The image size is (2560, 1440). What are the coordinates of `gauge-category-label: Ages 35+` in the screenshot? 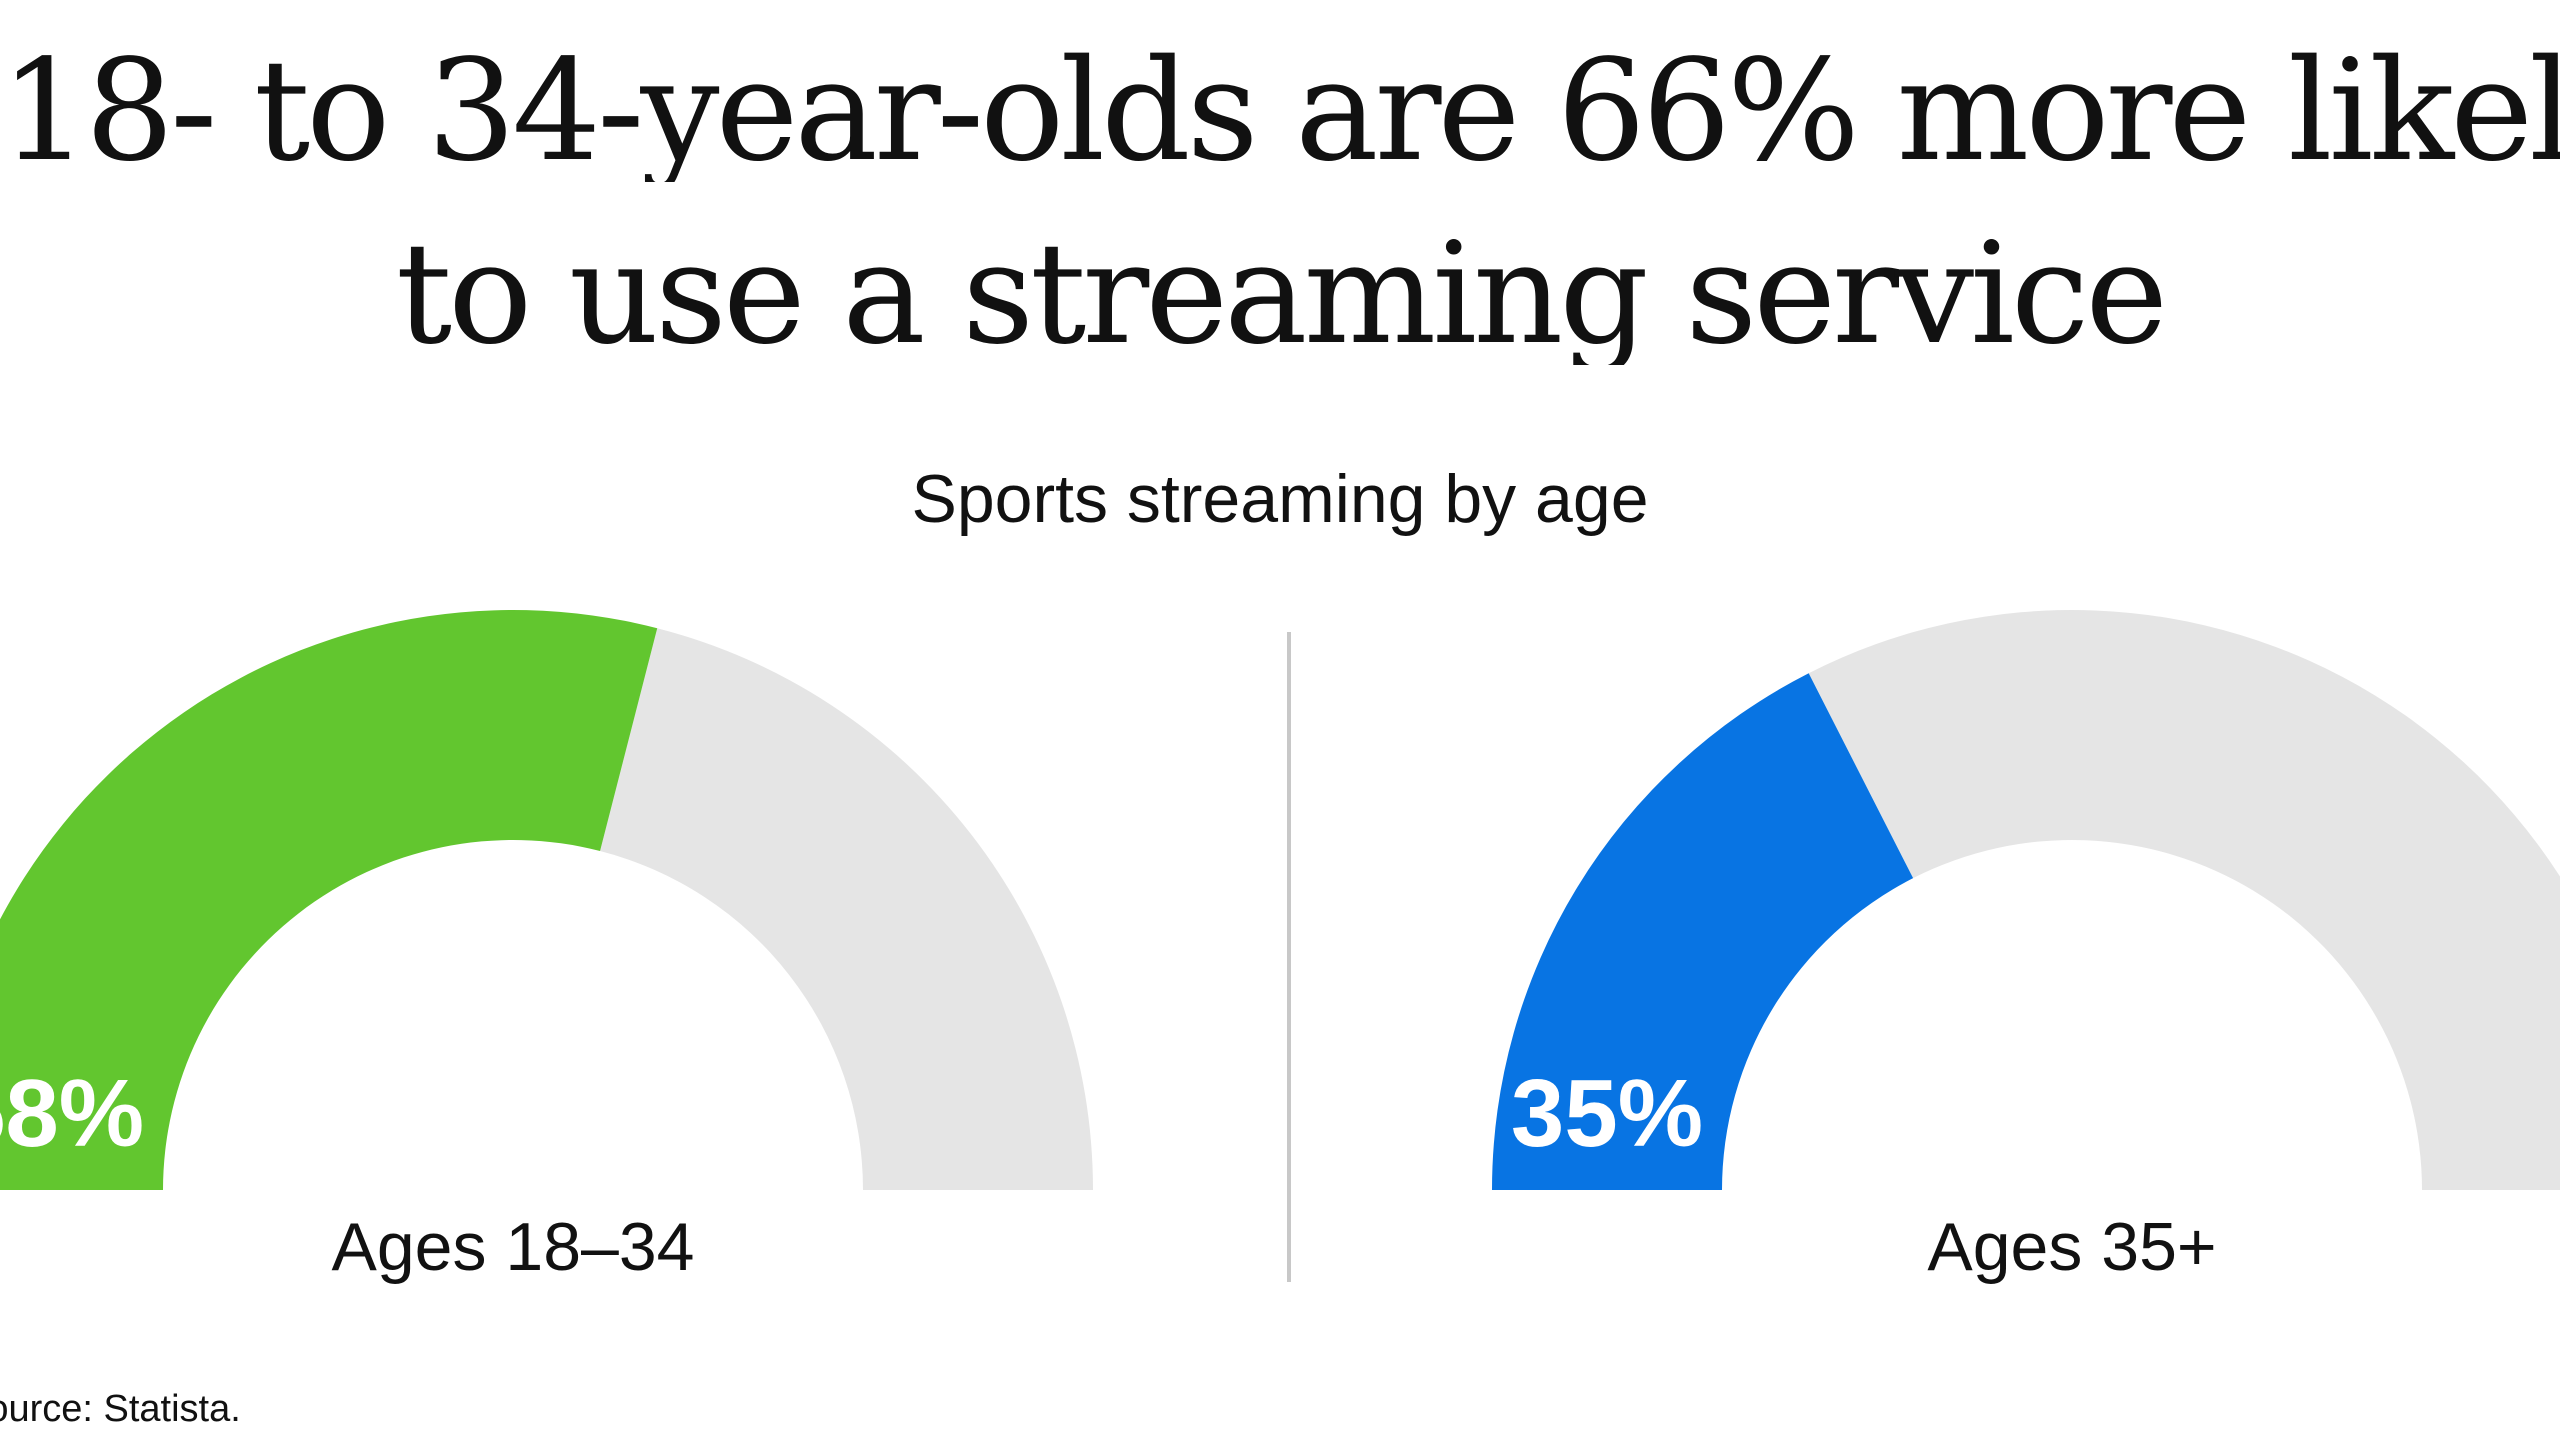 It's located at (2071, 1247).